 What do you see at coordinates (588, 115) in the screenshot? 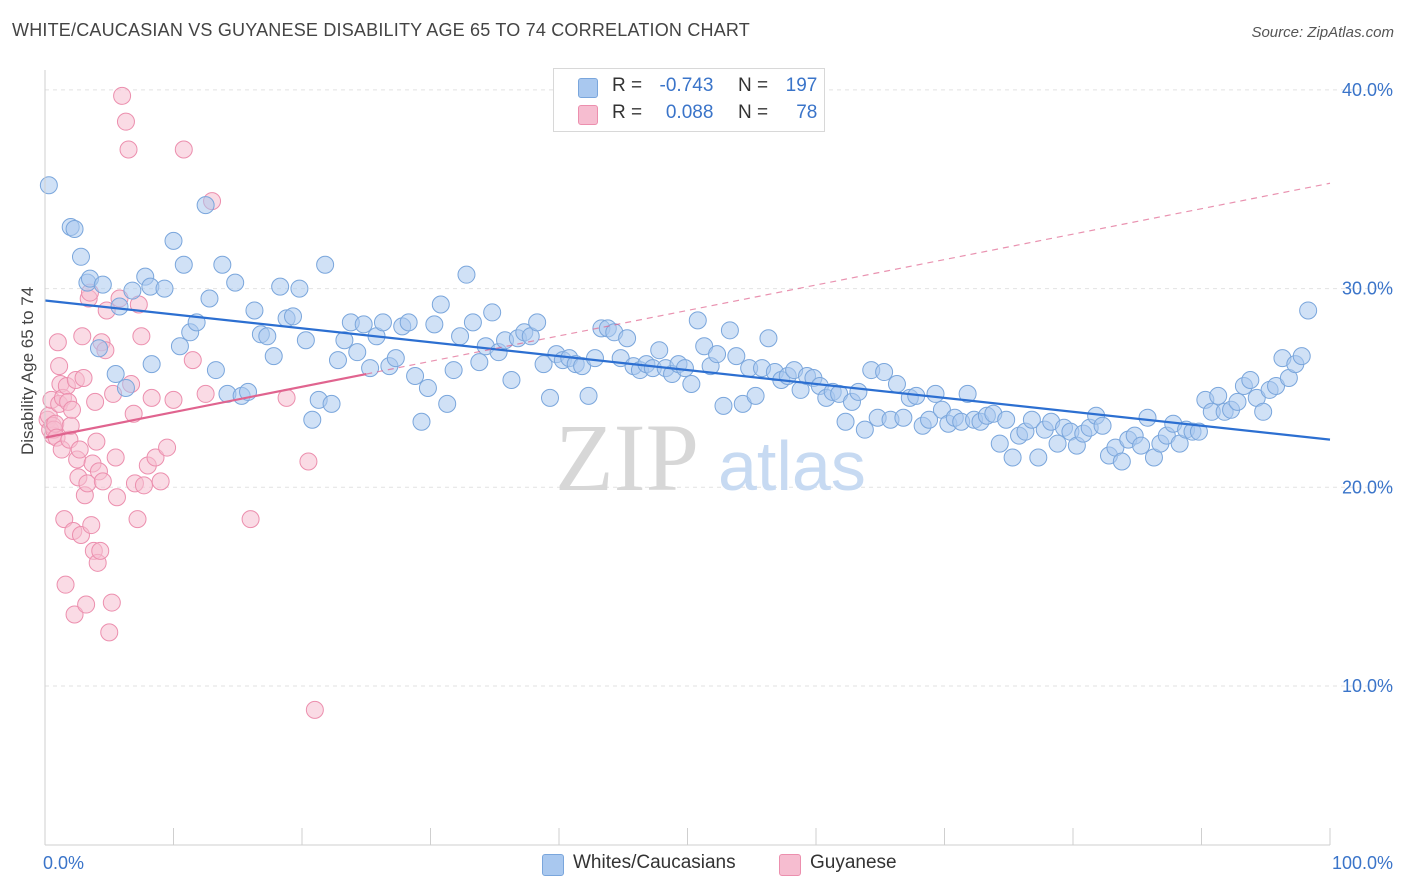
I see `guyanese-swatch` at bounding box center [588, 115].